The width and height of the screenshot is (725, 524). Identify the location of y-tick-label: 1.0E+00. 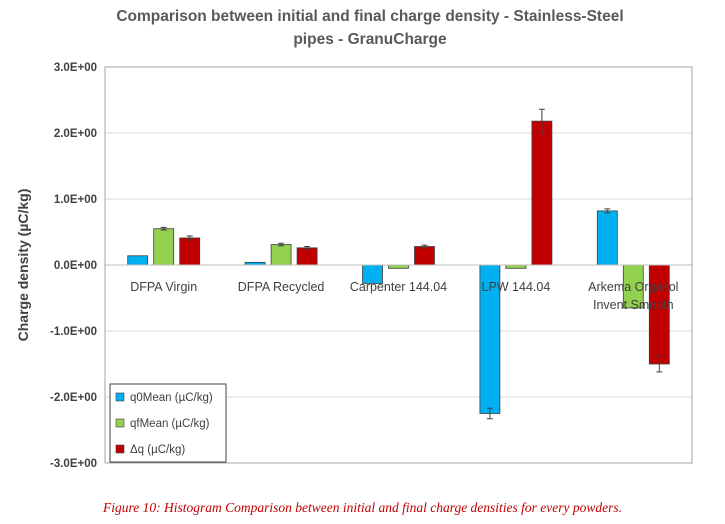
(75, 200).